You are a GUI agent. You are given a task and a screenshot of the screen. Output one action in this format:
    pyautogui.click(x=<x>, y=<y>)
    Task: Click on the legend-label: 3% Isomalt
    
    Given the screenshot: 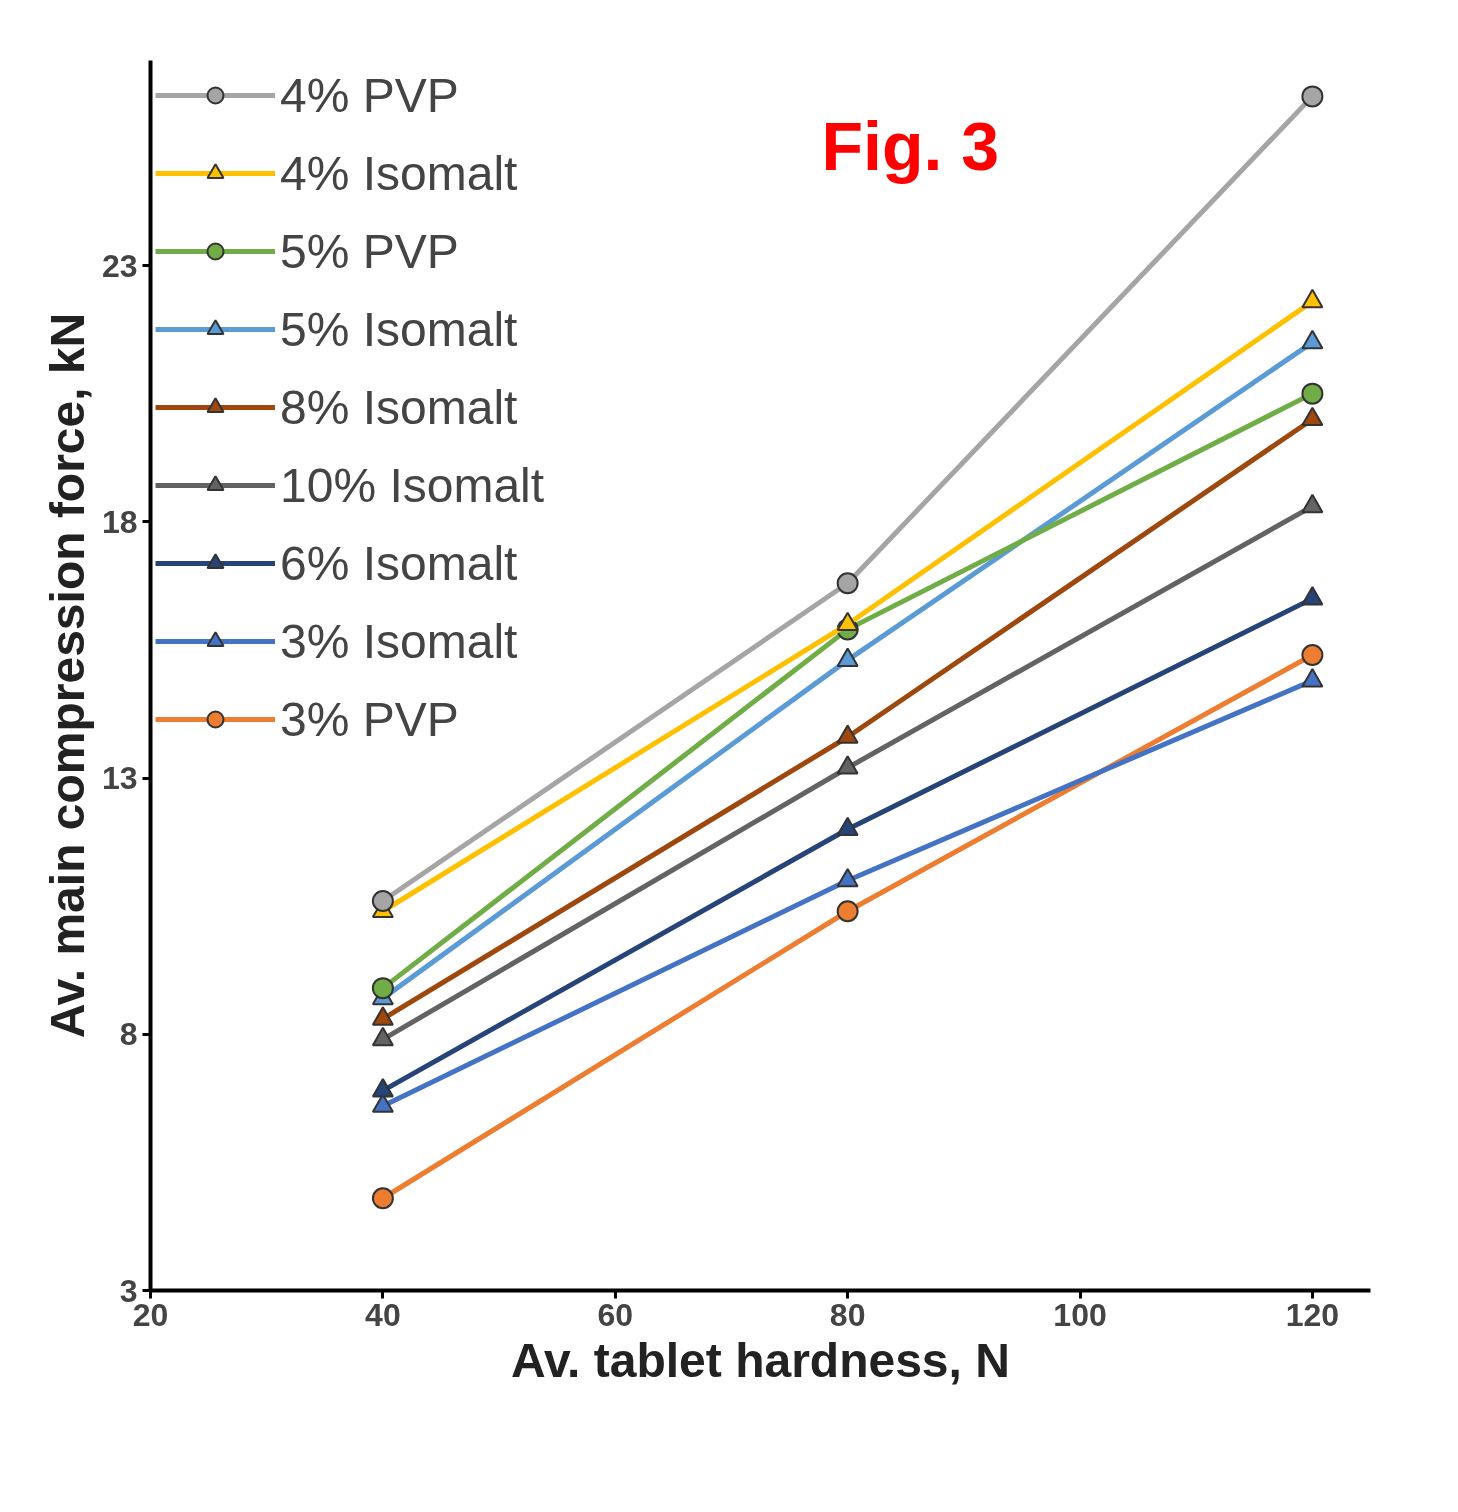 What is the action you would take?
    pyautogui.click(x=399, y=641)
    